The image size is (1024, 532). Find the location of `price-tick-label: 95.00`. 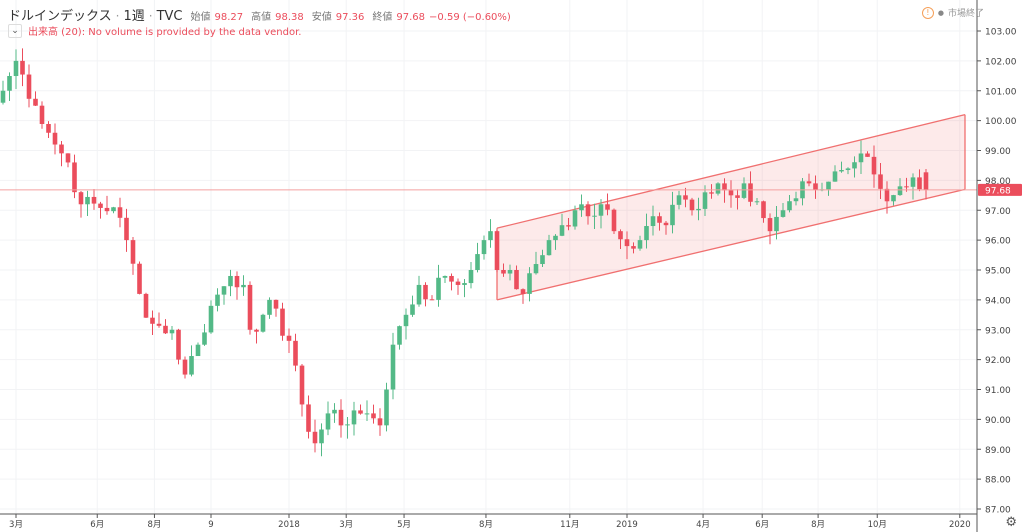

price-tick-label: 95.00 is located at coordinates (998, 272).